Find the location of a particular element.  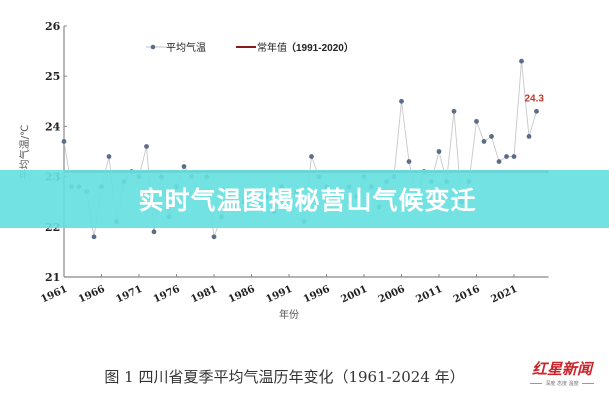

y-tick-label: 24 is located at coordinates (53, 126).